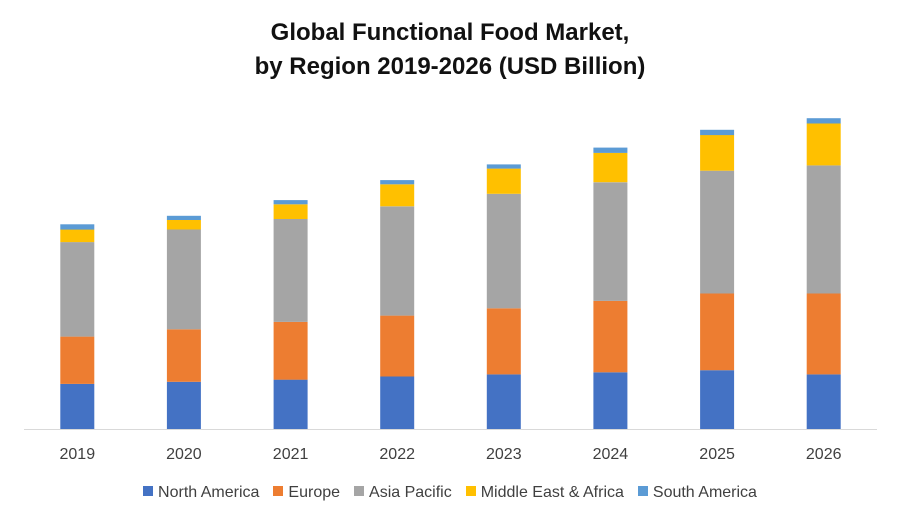  I want to click on bar-segment-2026-middle-east-africa, so click(823, 144).